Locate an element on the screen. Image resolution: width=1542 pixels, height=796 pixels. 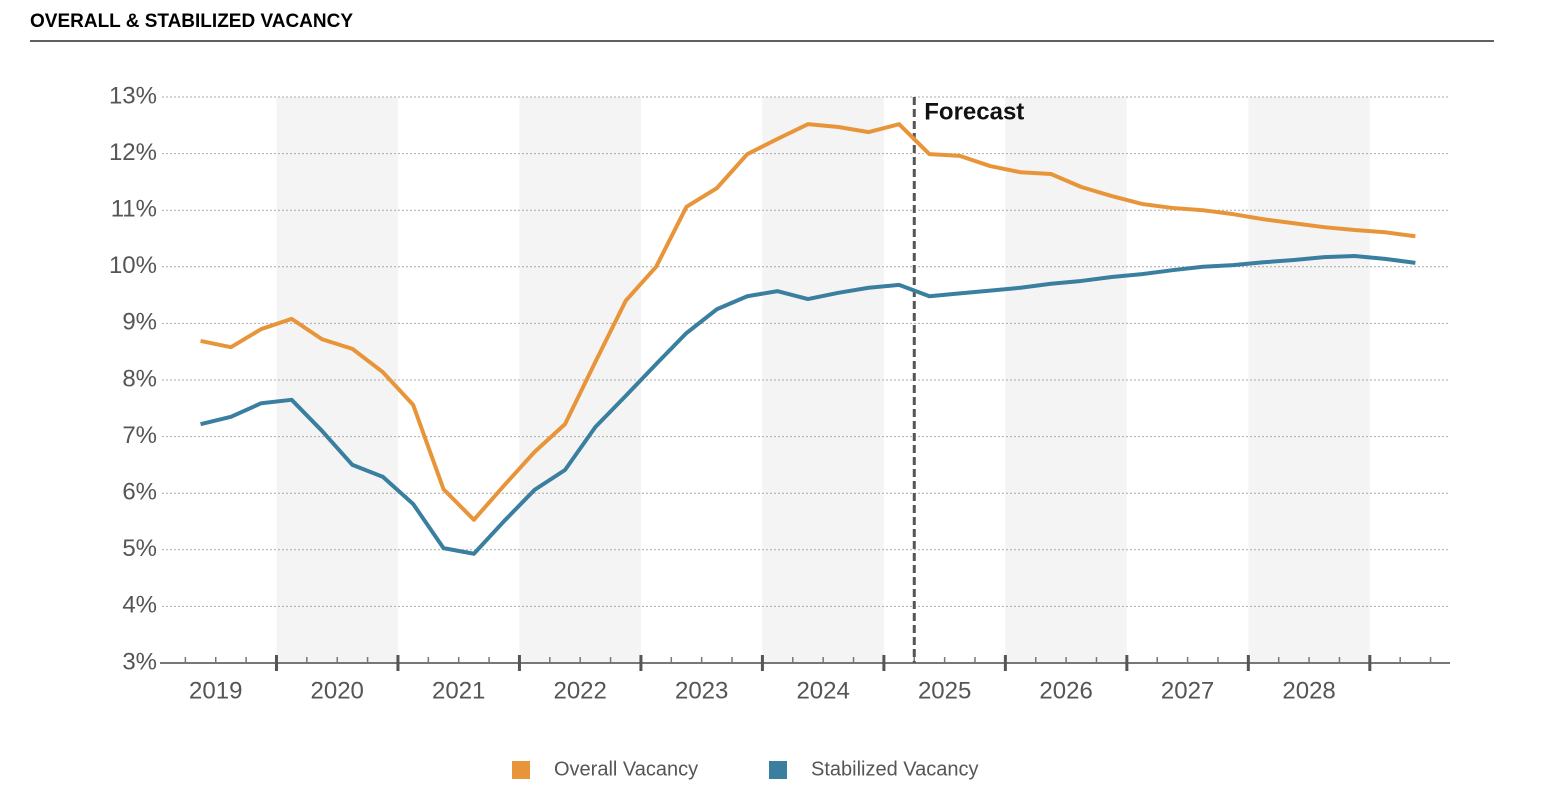
x-tick-label: 2027 is located at coordinates (1187, 690).